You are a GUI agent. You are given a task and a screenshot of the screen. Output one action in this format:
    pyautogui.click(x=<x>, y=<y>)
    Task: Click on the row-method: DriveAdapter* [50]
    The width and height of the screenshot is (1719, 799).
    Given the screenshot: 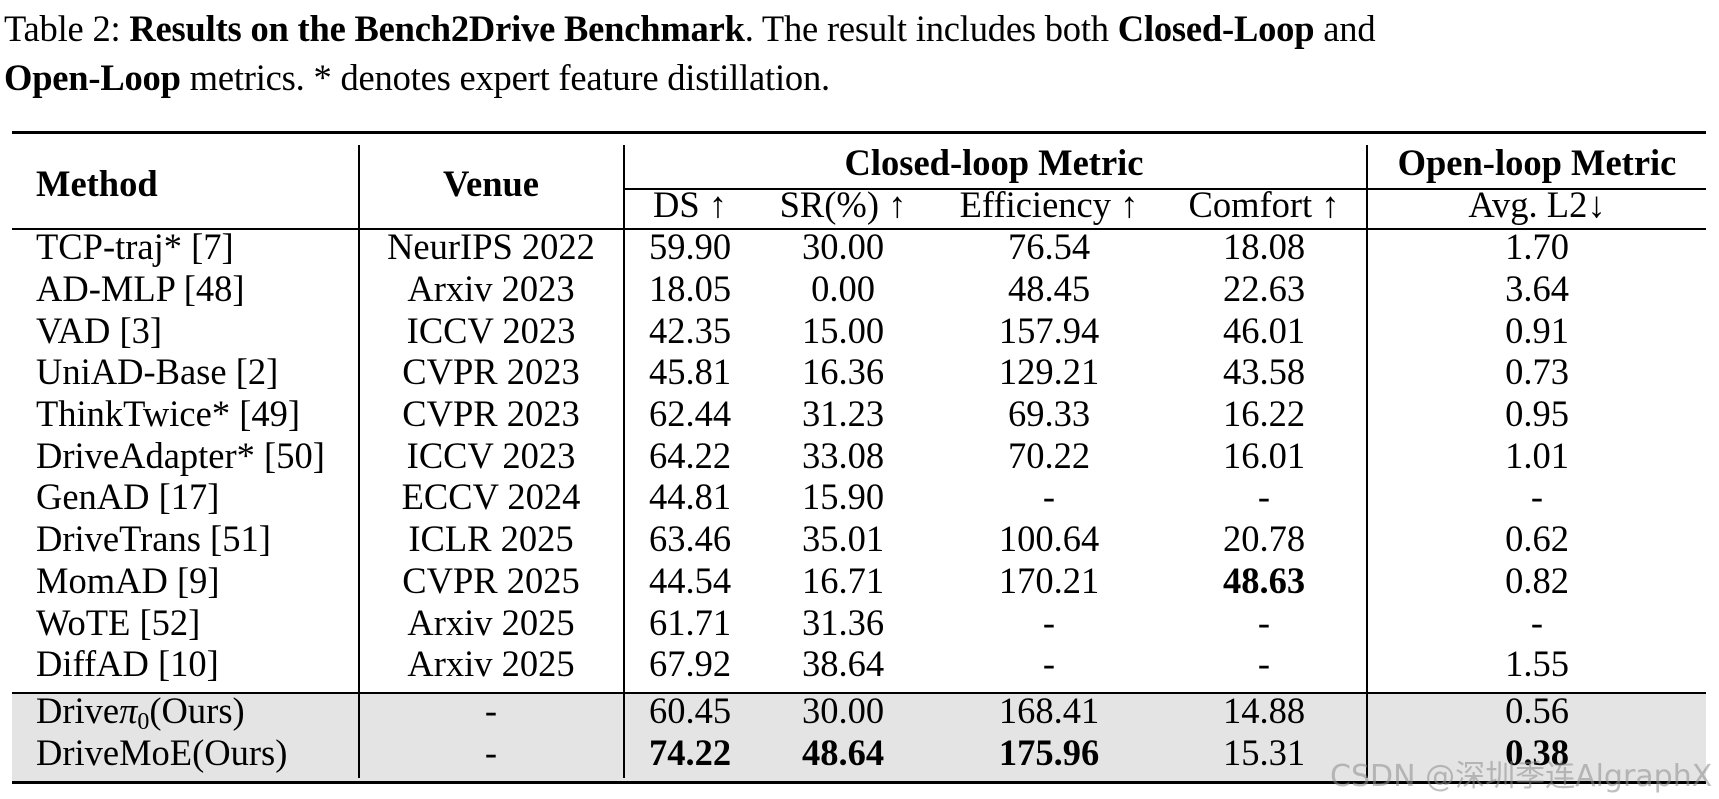 What is the action you would take?
    pyautogui.click(x=180, y=455)
    